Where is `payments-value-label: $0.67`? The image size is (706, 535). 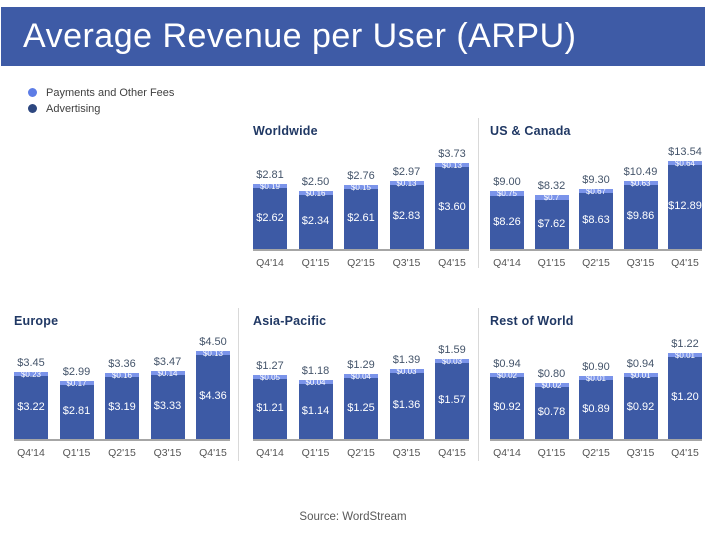
payments-value-label: $0.67 is located at coordinates (596, 191).